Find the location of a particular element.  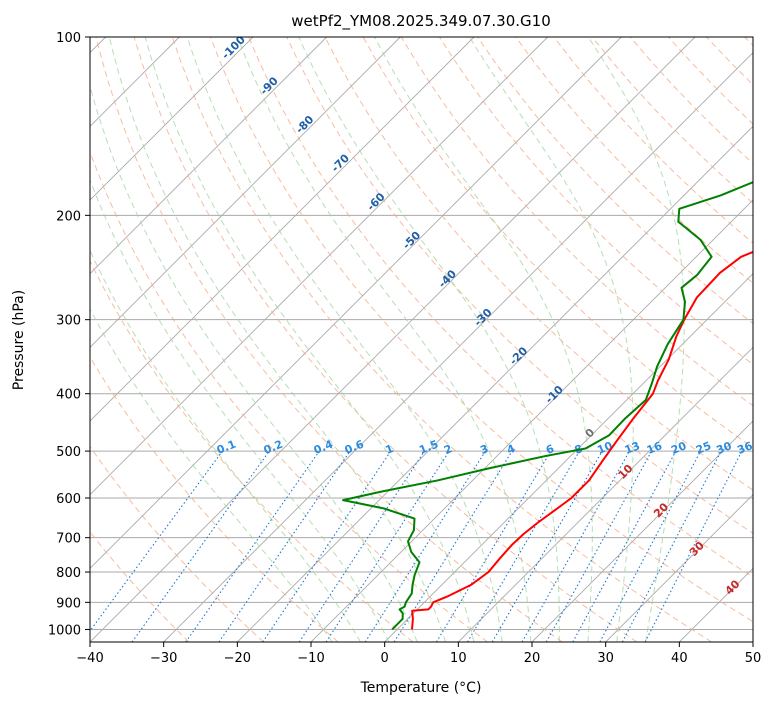

dry-adiabat-label: 10 is located at coordinates (626, 472).